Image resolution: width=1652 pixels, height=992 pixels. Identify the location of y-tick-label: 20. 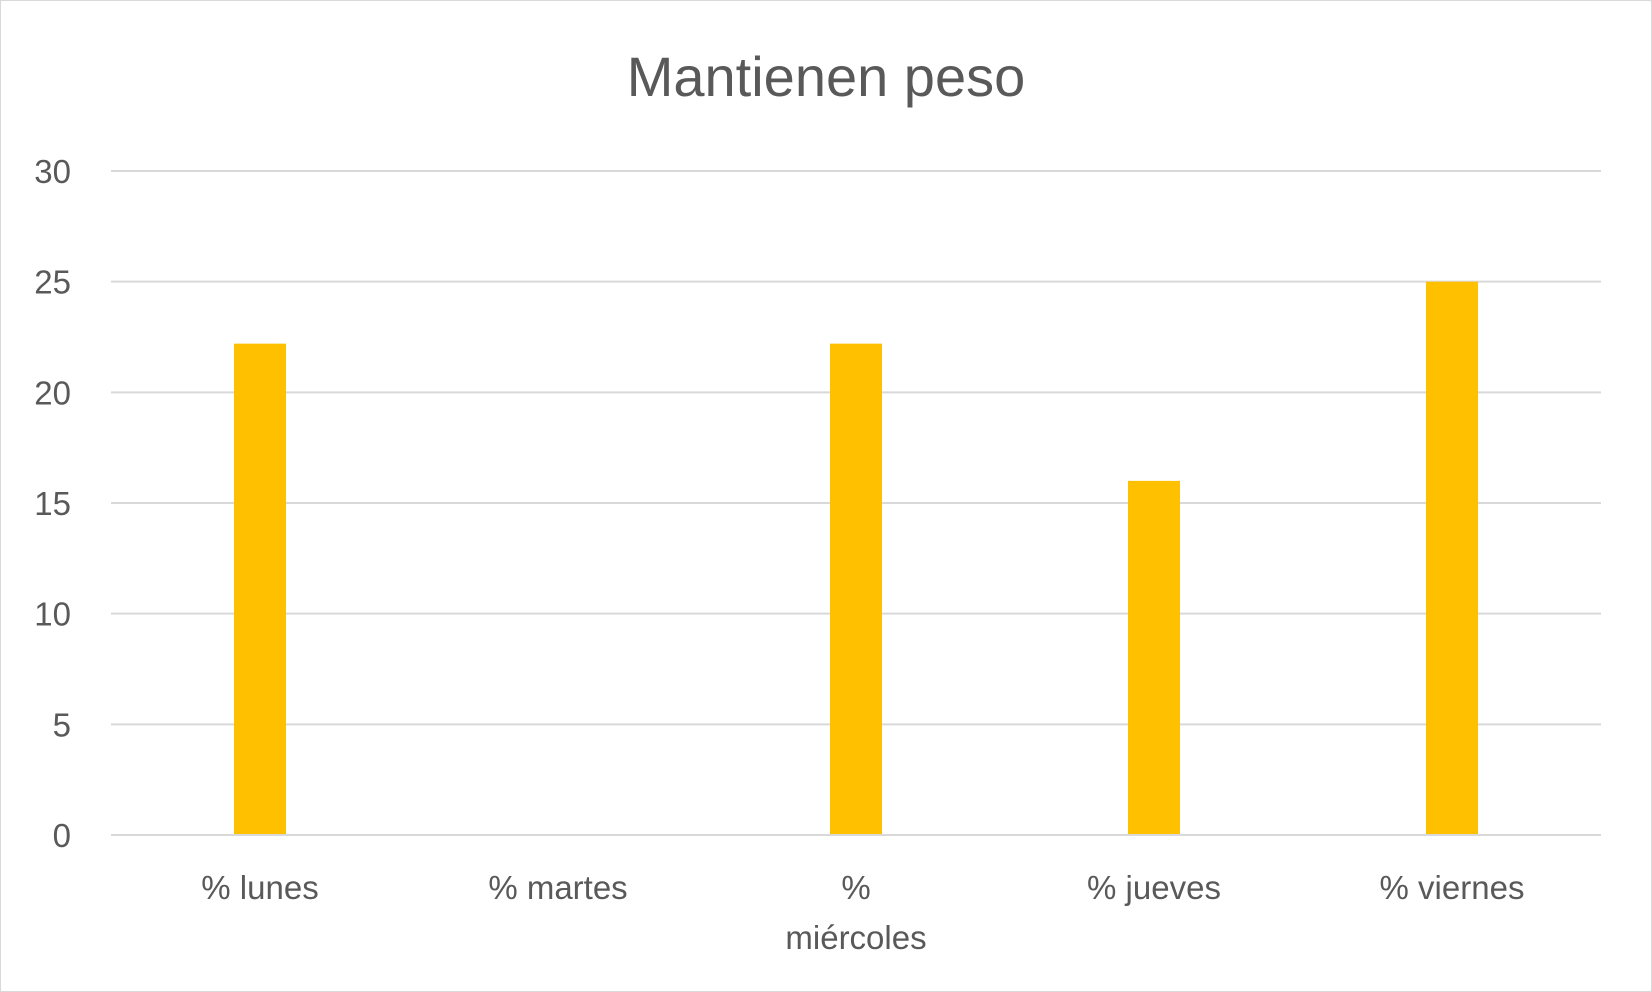
(52, 392).